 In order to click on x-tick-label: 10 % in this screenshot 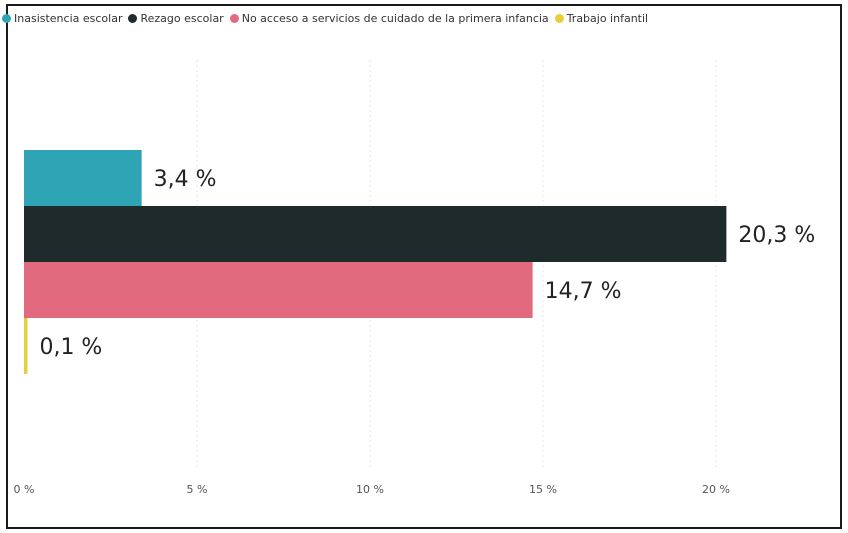, I will do `click(370, 489)`.